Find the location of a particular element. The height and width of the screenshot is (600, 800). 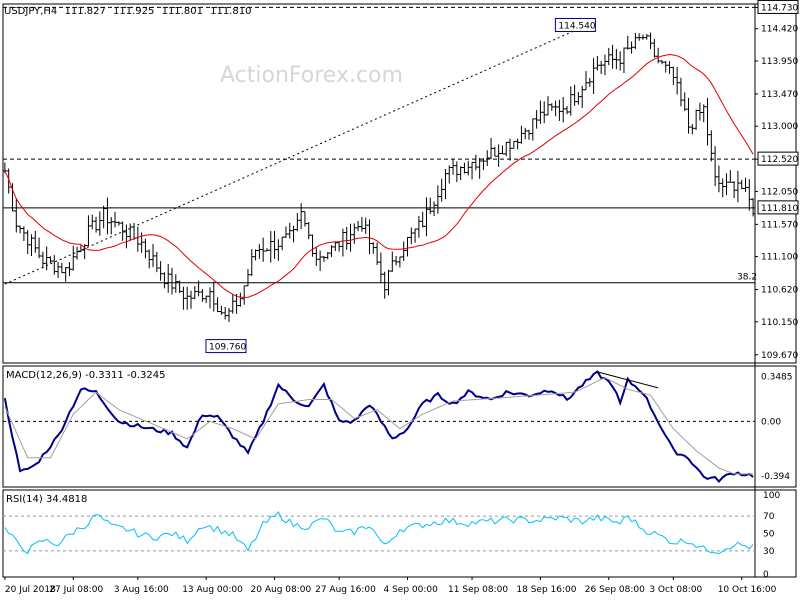

macd-title: MACD(12,26,9) -0.3311 -0.3245 is located at coordinates (86, 375).